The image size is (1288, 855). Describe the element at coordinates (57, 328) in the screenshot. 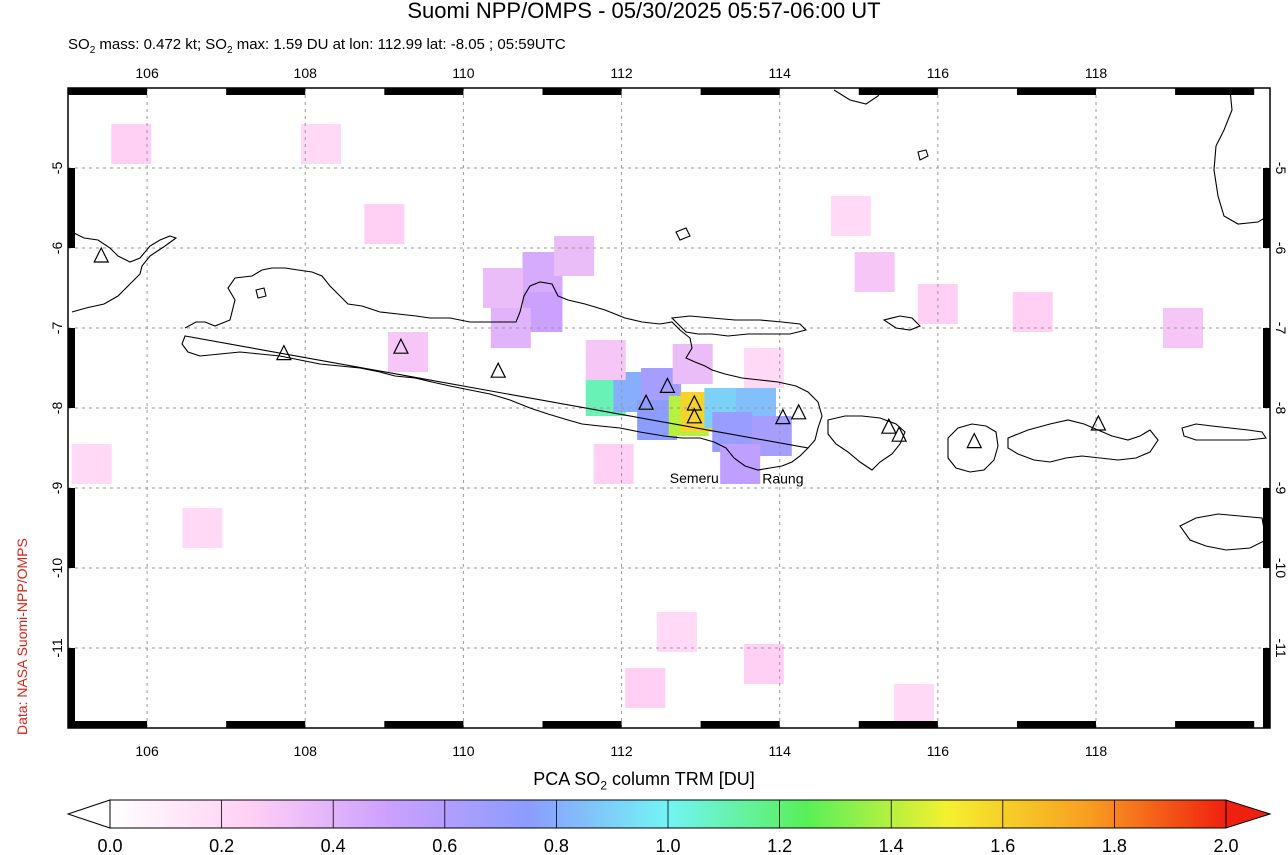

I see `lat-tick-label-left: -7` at that location.